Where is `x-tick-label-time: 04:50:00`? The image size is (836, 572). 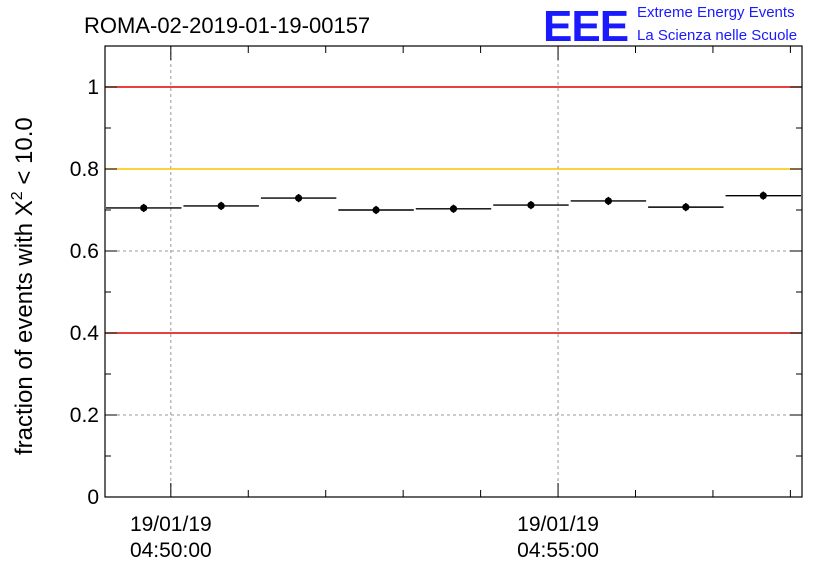
x-tick-label-time: 04:50:00 is located at coordinates (171, 550).